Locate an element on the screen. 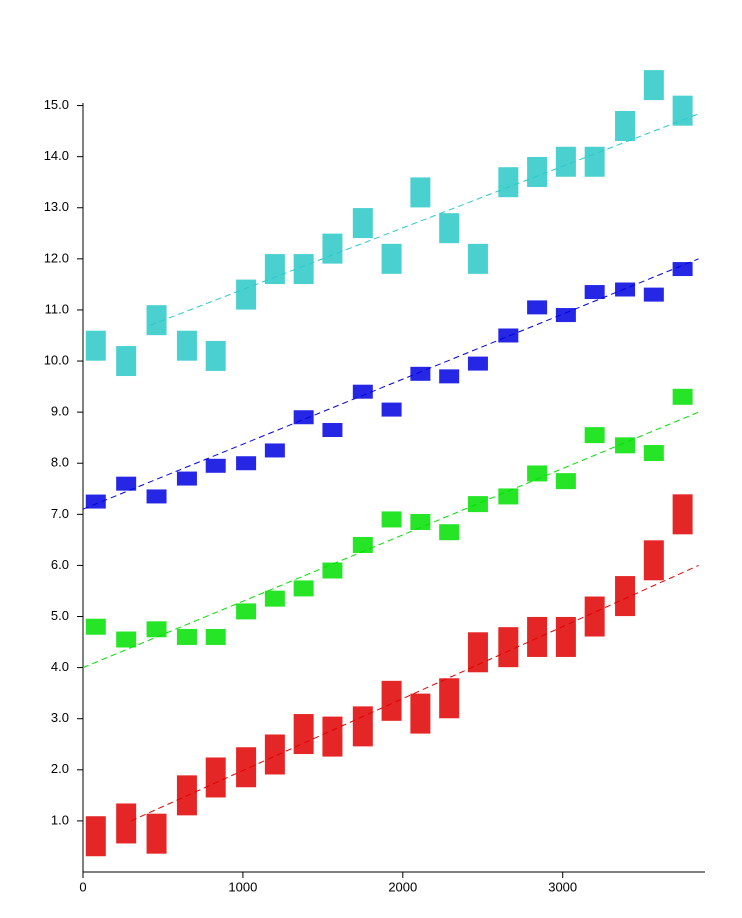 The image size is (742, 918). y-tick-label: 12.0 is located at coordinates (56, 257).